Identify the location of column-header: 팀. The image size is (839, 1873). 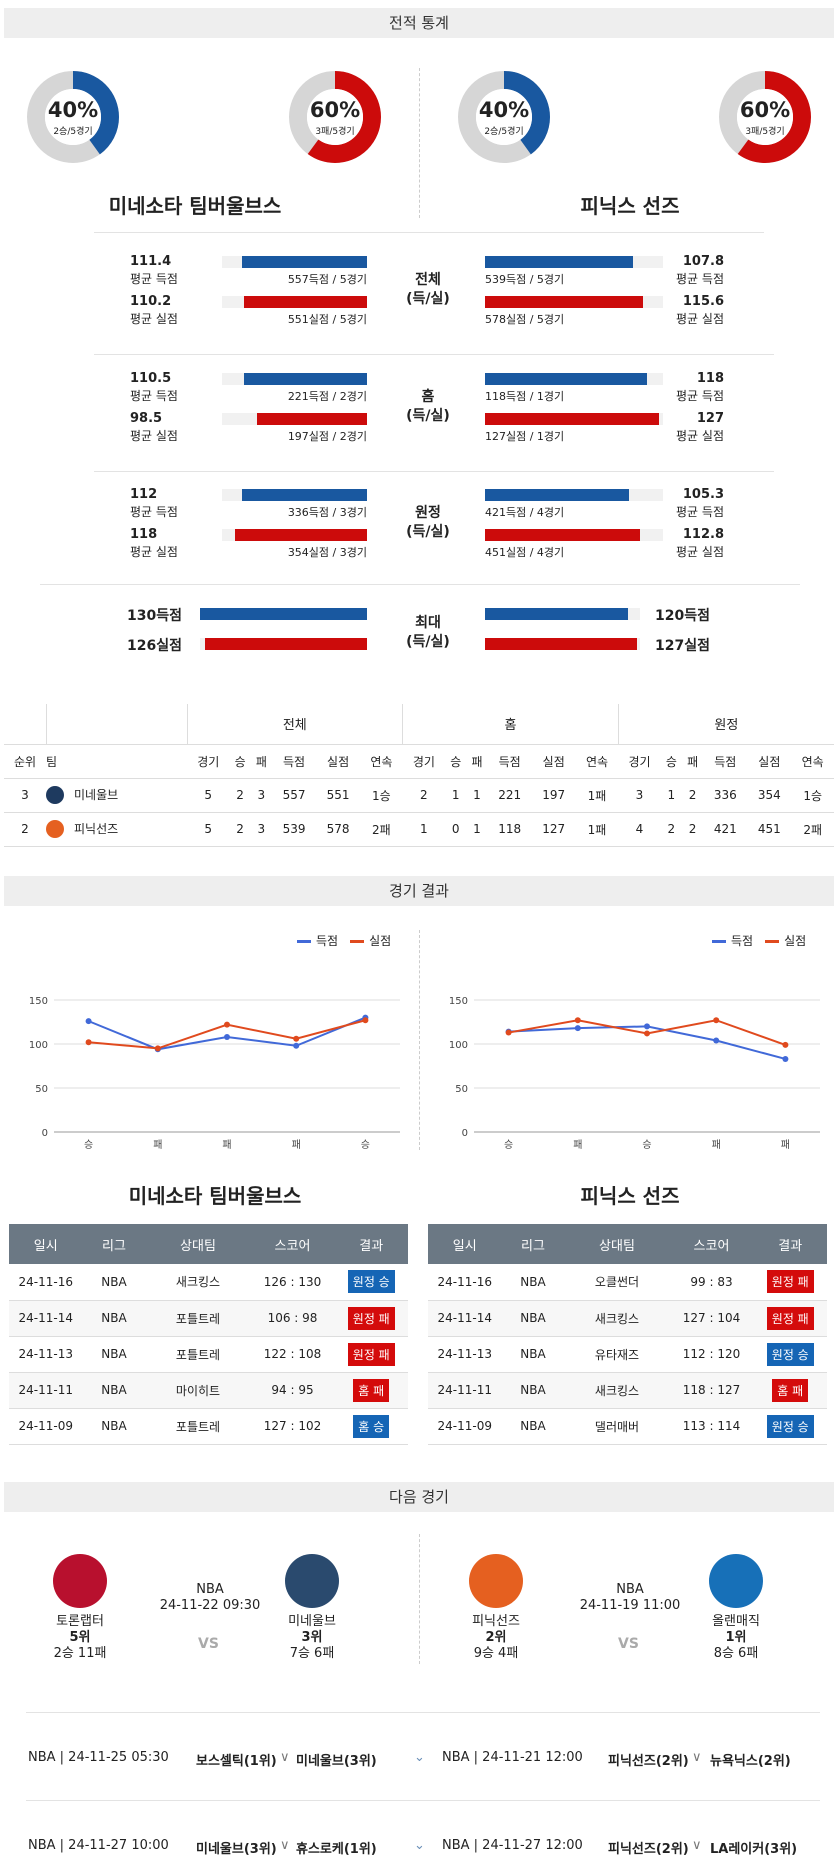
(116, 761).